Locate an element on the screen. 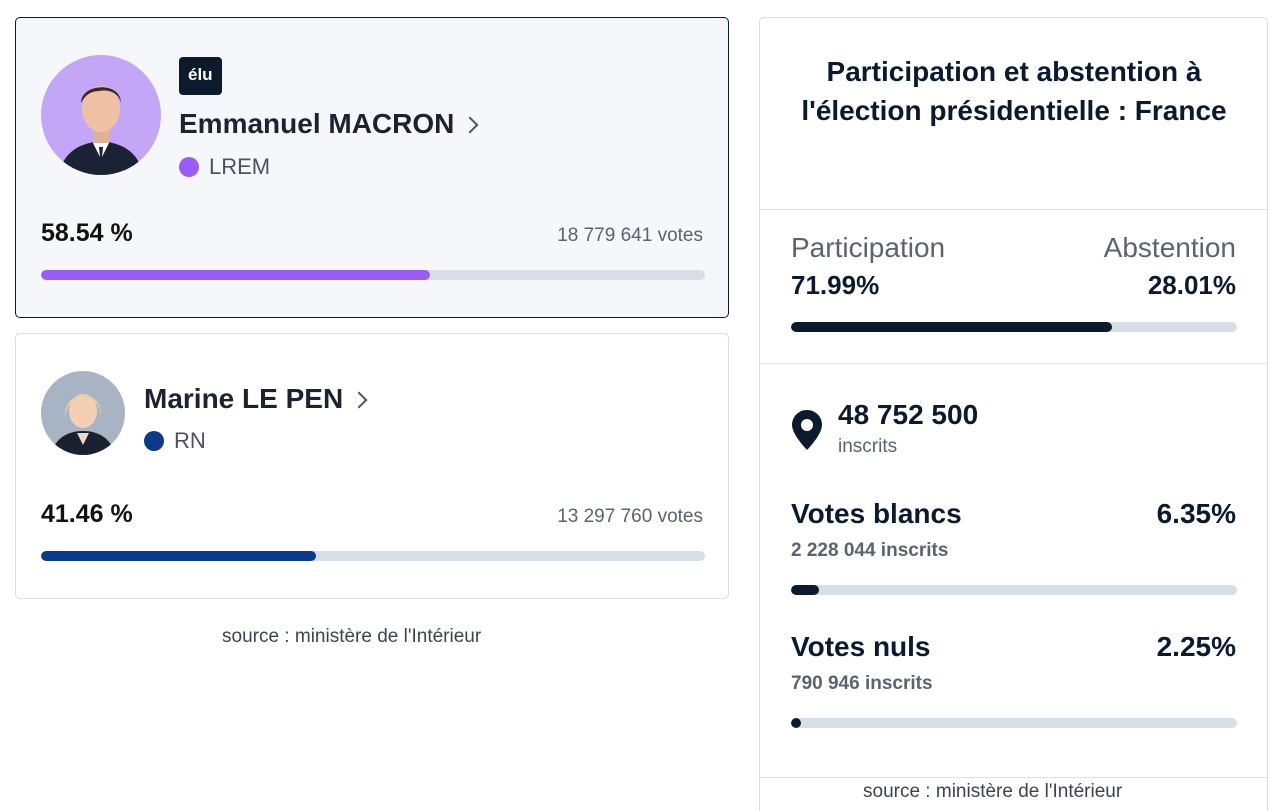 The width and height of the screenshot is (1278, 811). party-name: LREM is located at coordinates (240, 166).